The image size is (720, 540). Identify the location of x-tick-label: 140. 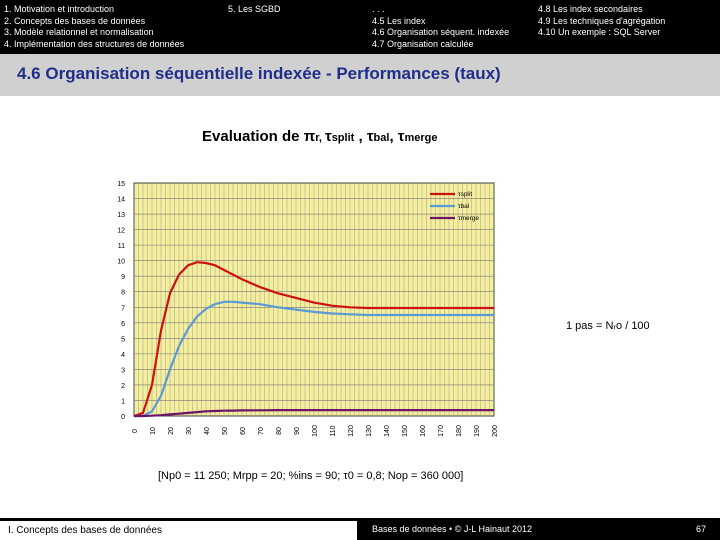
(387, 431).